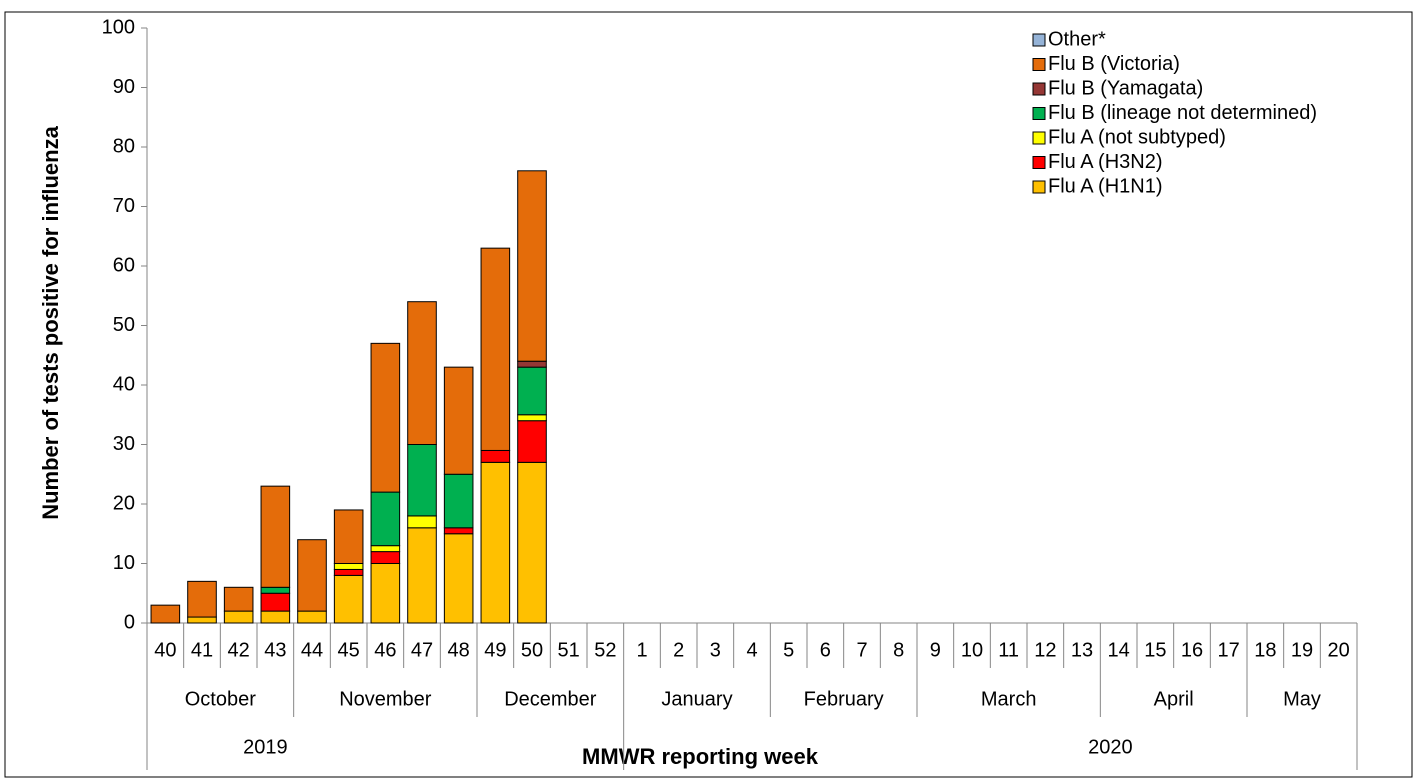 The height and width of the screenshot is (778, 1417). Describe the element at coordinates (550, 699) in the screenshot. I see `month-label: December` at that location.